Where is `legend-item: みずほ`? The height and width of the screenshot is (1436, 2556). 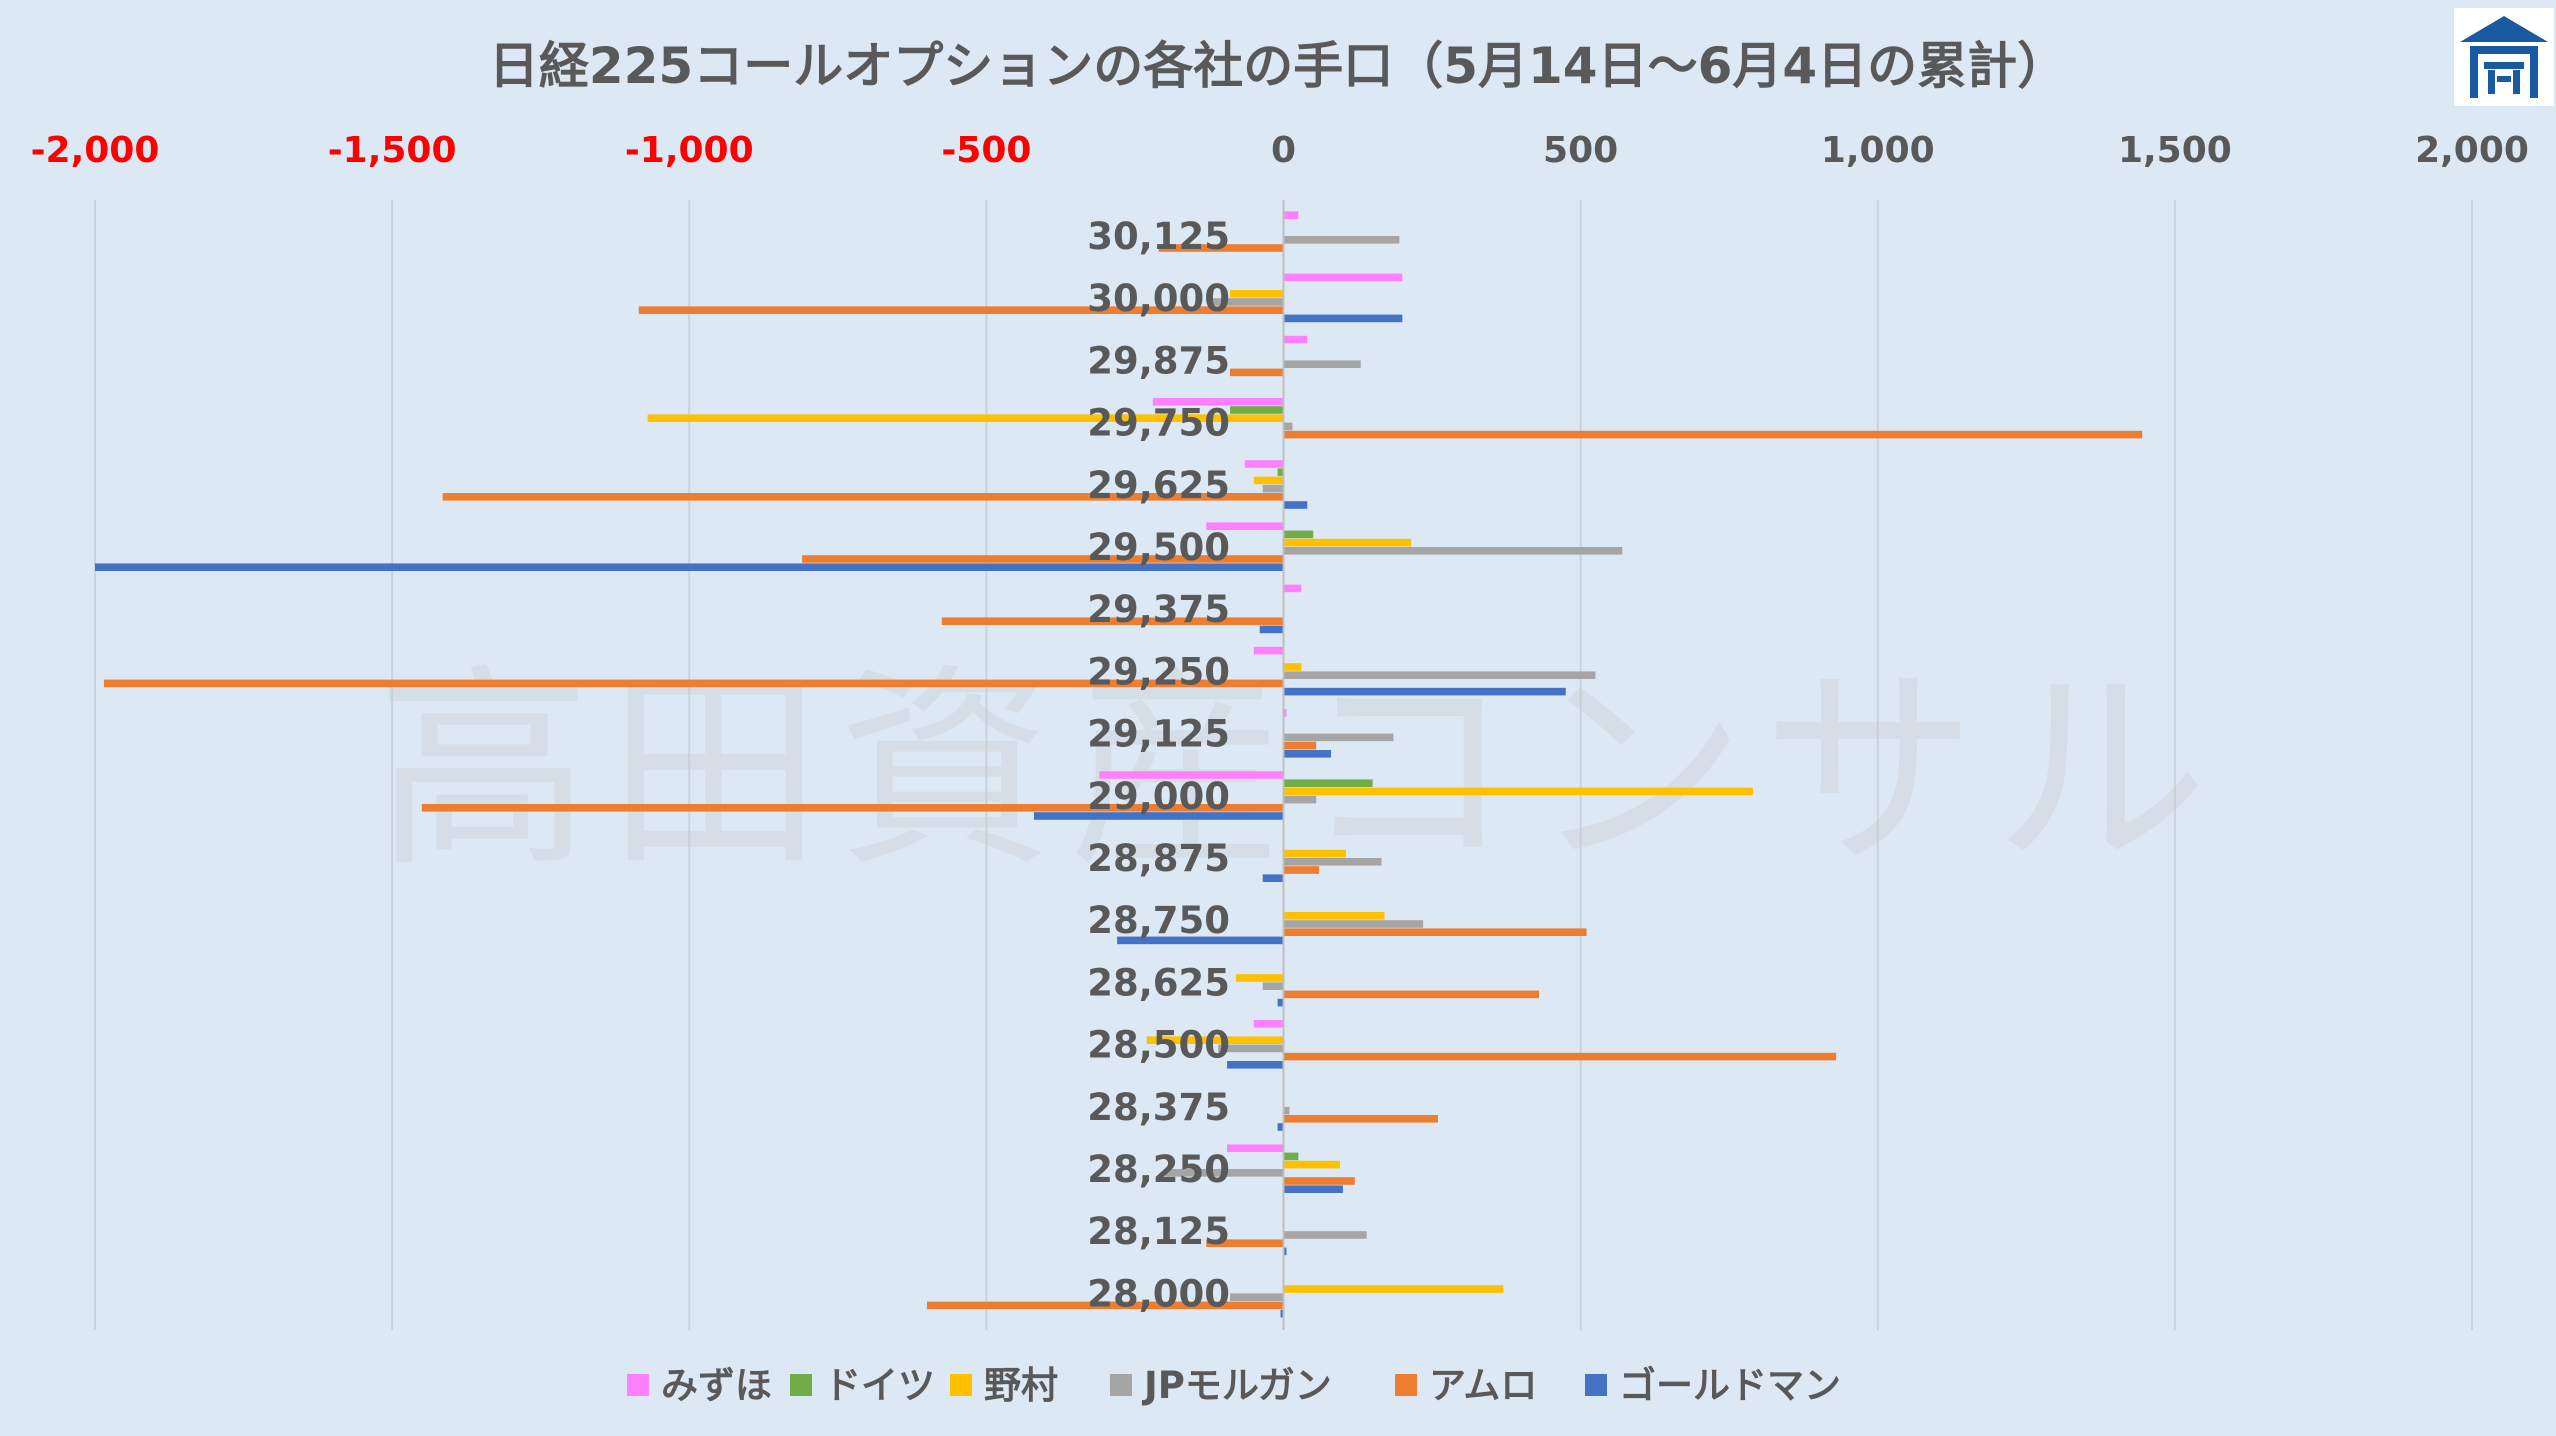 legend-item: みずほ is located at coordinates (699, 1385).